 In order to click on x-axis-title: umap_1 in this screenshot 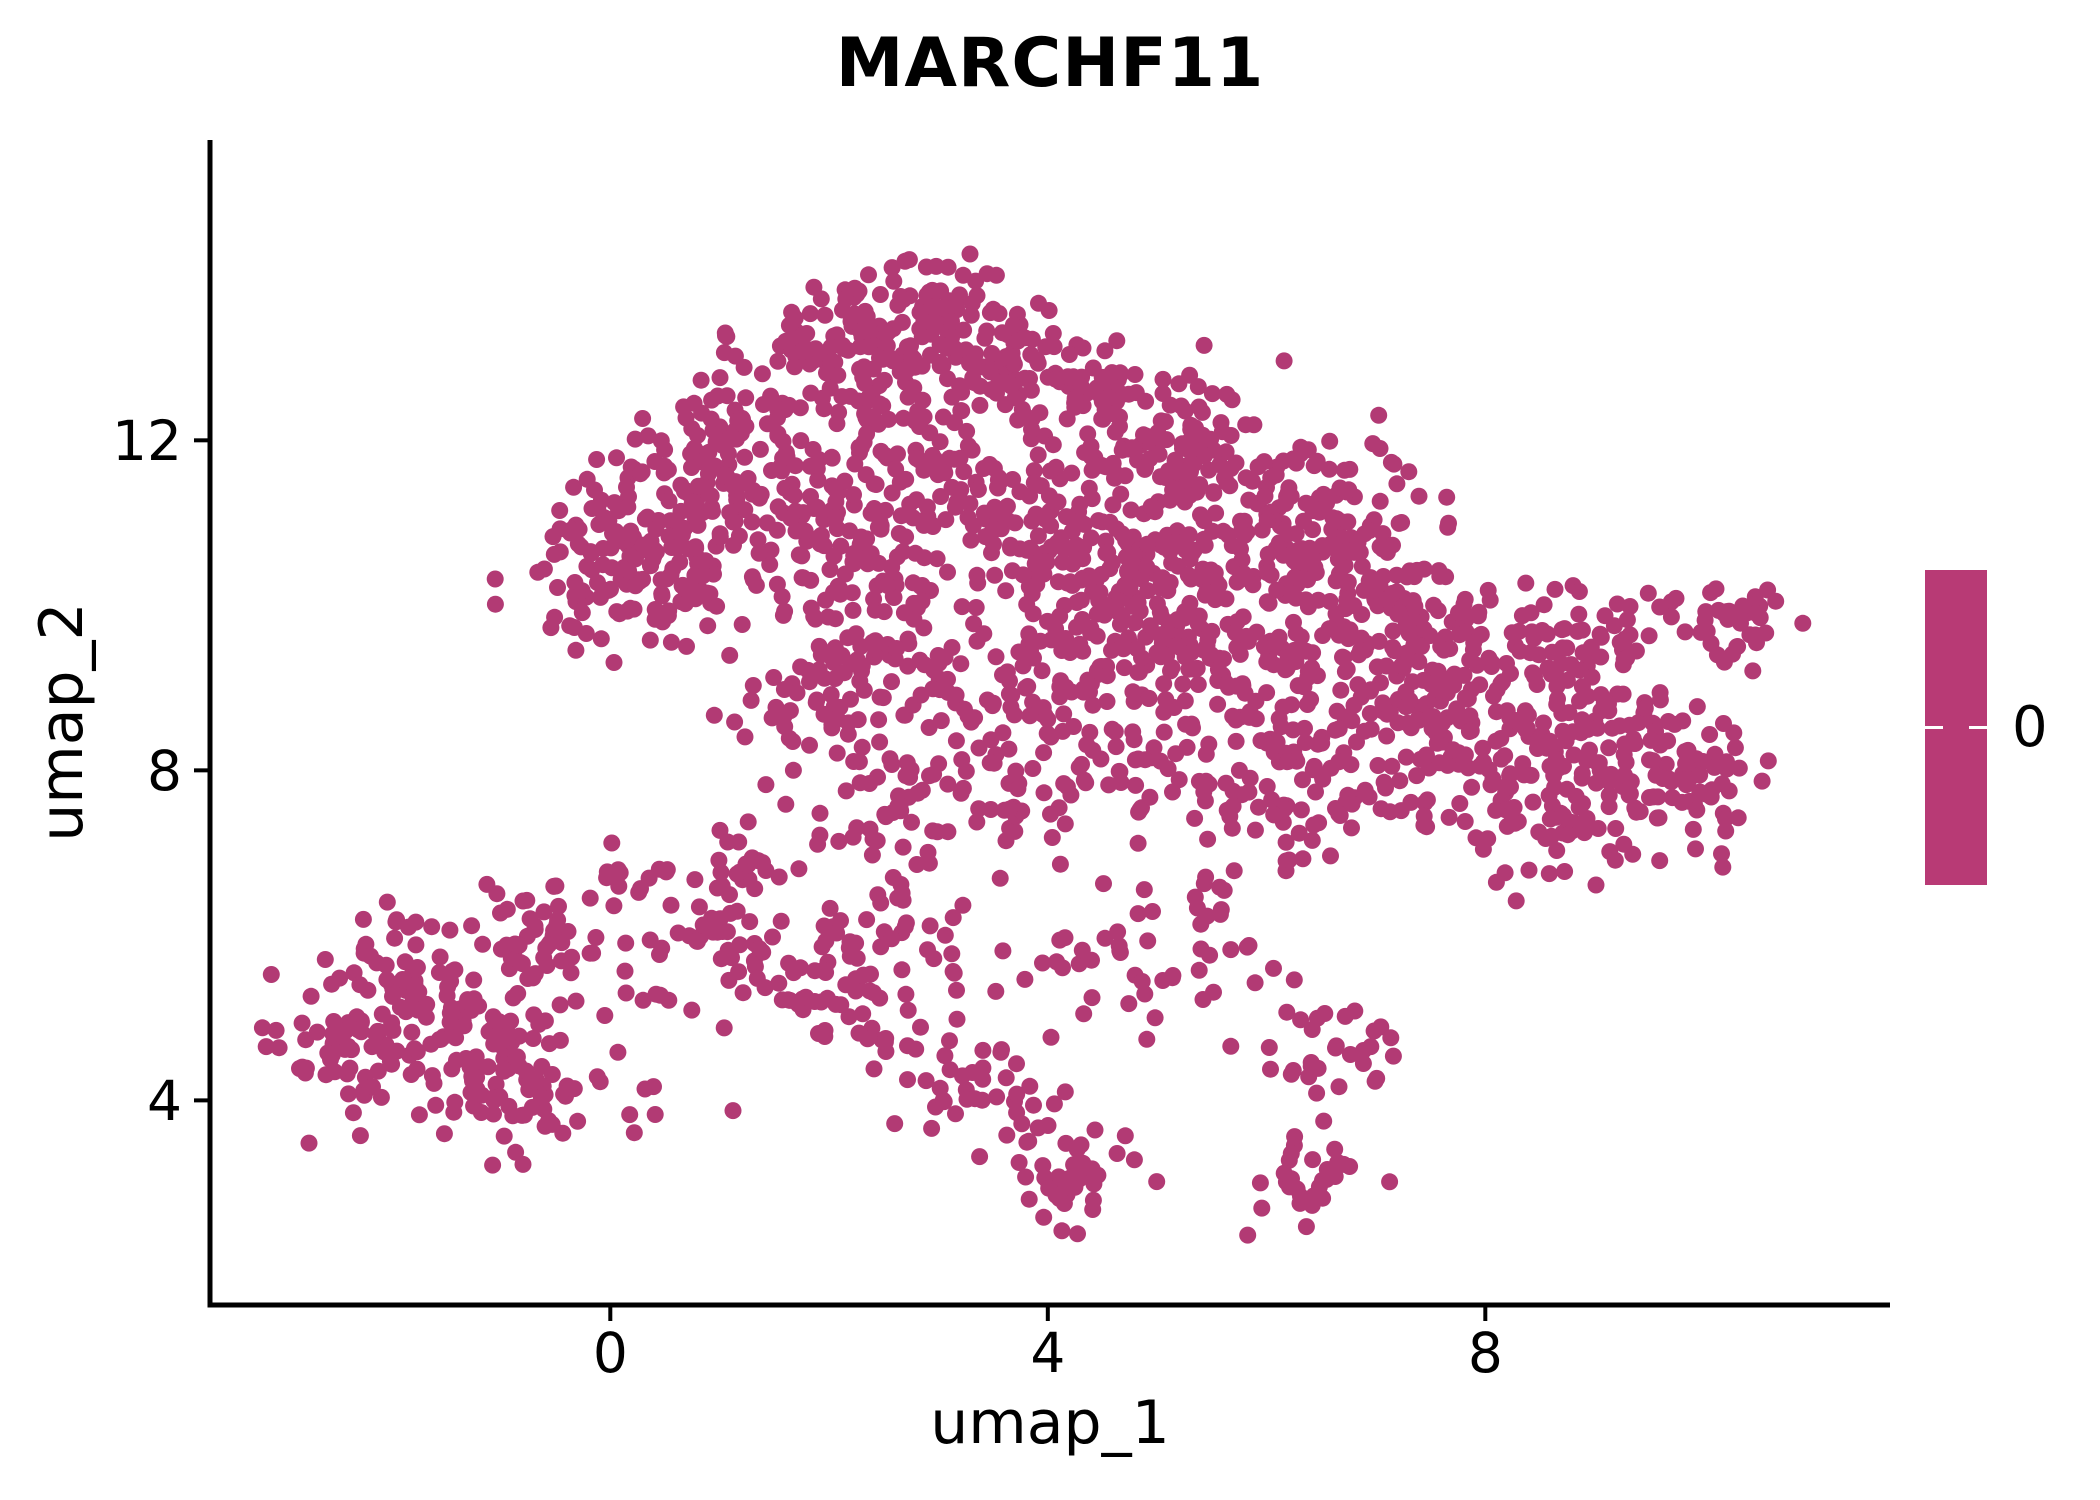, I will do `click(1050, 1423)`.